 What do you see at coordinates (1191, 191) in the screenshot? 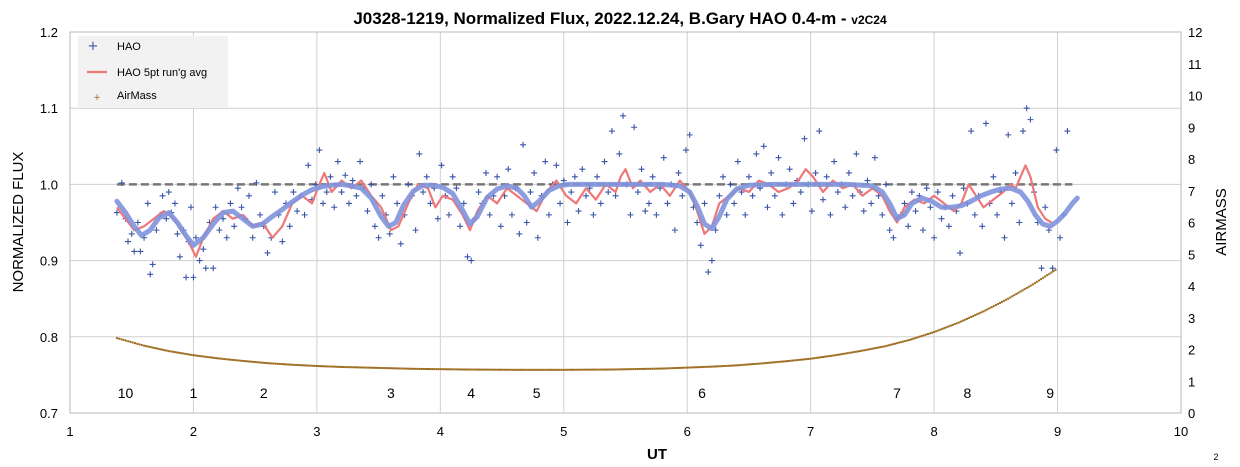
I see `y2-tick-label: 7` at bounding box center [1191, 191].